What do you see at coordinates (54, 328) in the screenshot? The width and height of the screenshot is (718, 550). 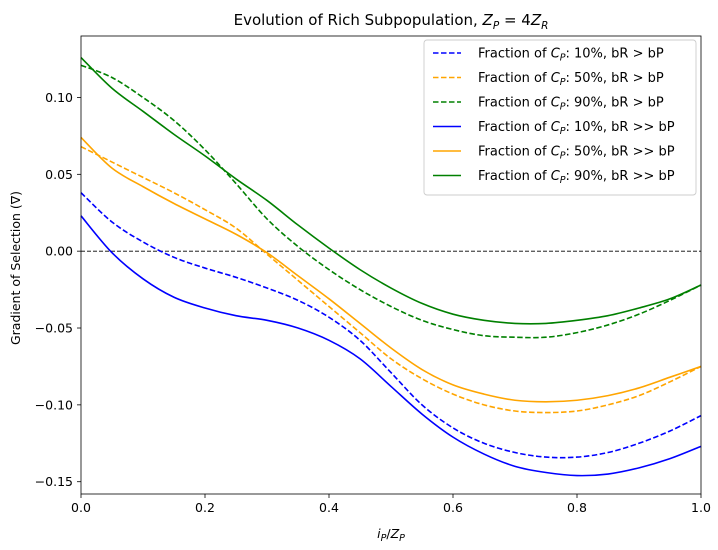 I see `y-tick-label: −0.05` at bounding box center [54, 328].